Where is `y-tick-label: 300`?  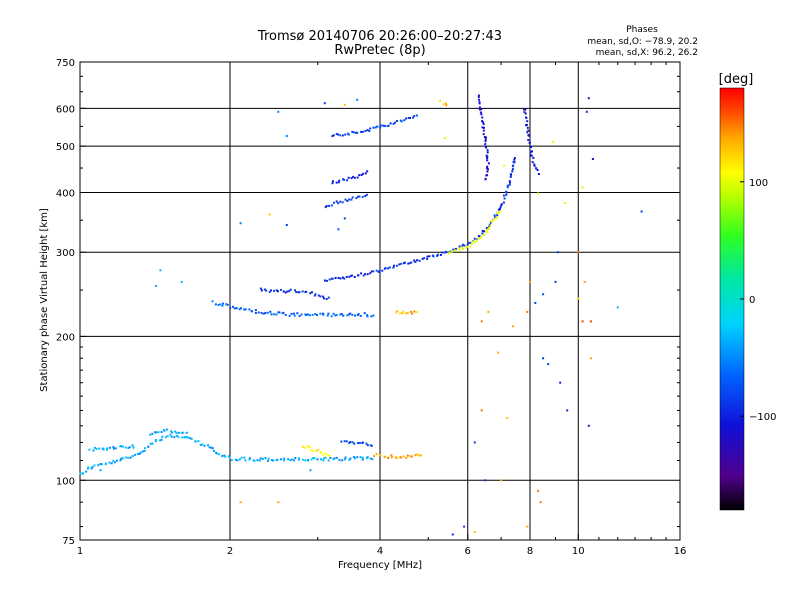 y-tick-label: 300 is located at coordinates (65, 253).